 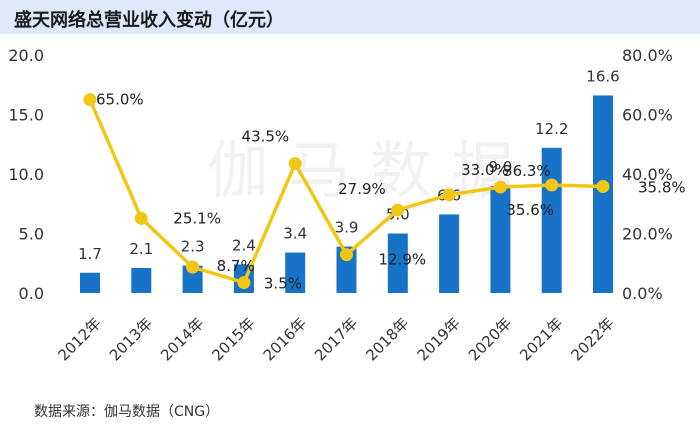 I want to click on growth-value-label: 33.0%, so click(x=485, y=170).